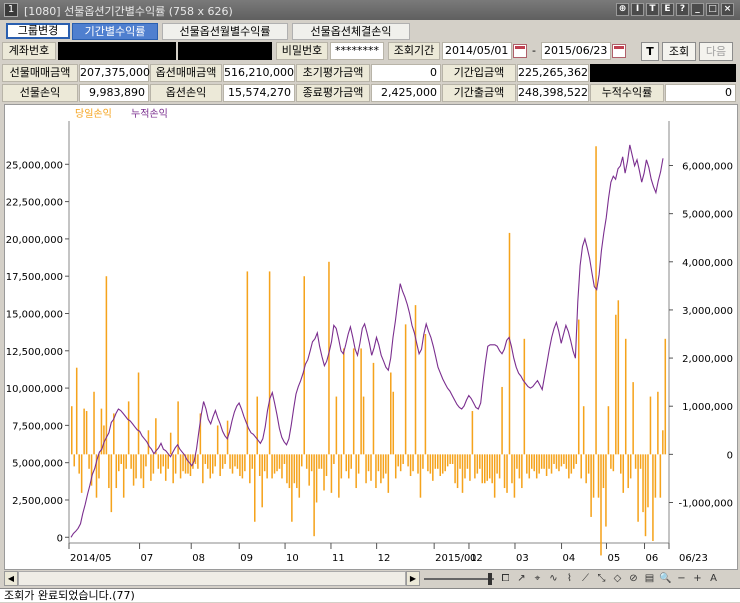 The image size is (740, 603). I want to click on tool-wave-icon: ∿, so click(553, 578).